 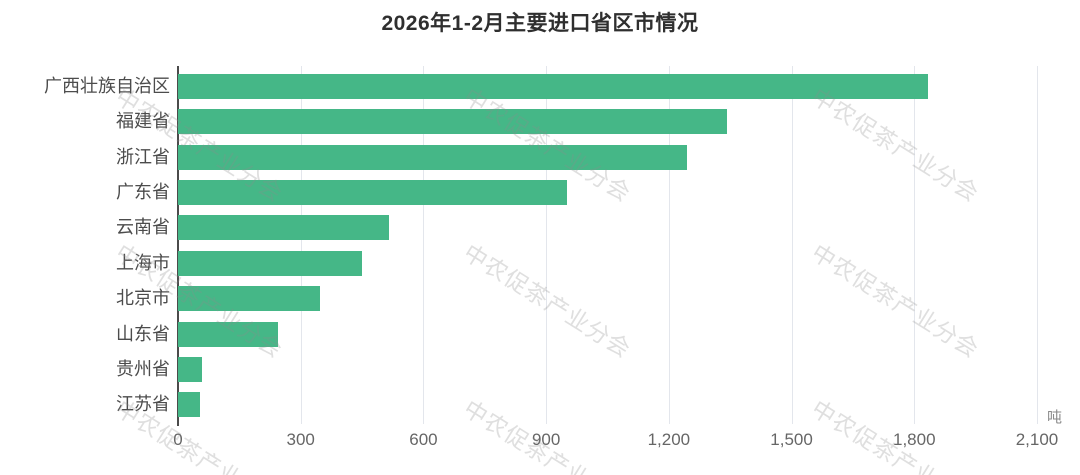 What do you see at coordinates (423, 439) in the screenshot?
I see `x-tick-label: 600` at bounding box center [423, 439].